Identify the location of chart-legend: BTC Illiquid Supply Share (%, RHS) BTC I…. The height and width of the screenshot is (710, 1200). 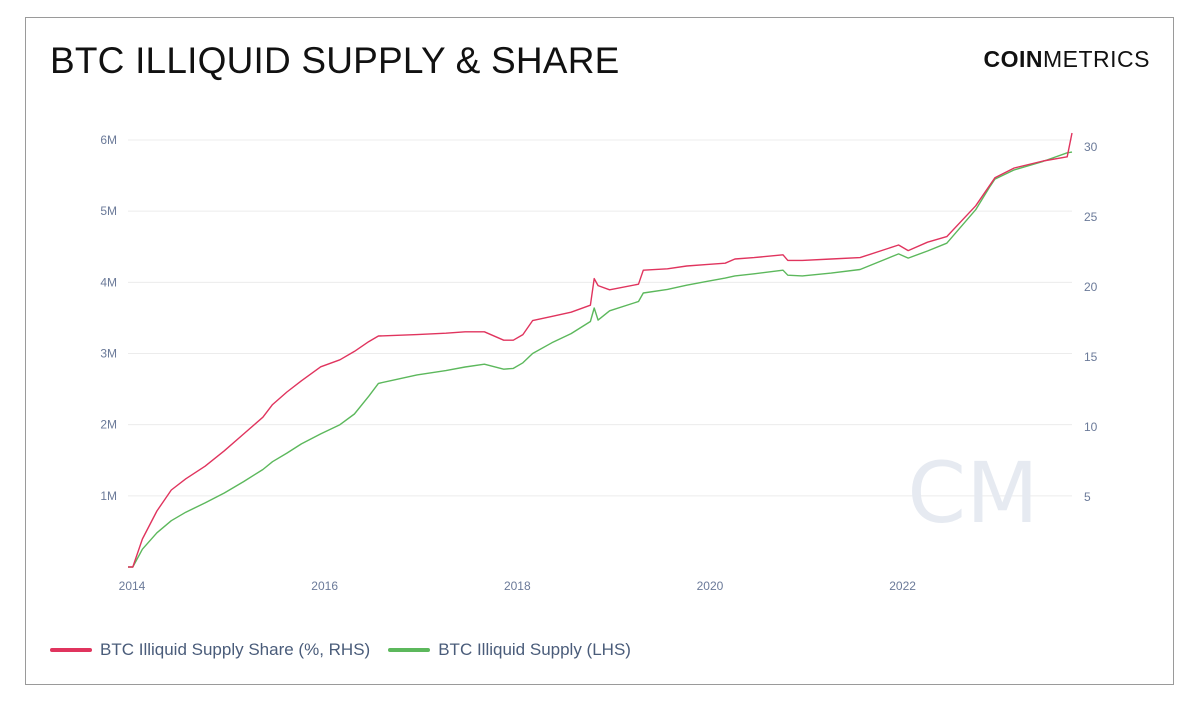
(349, 650).